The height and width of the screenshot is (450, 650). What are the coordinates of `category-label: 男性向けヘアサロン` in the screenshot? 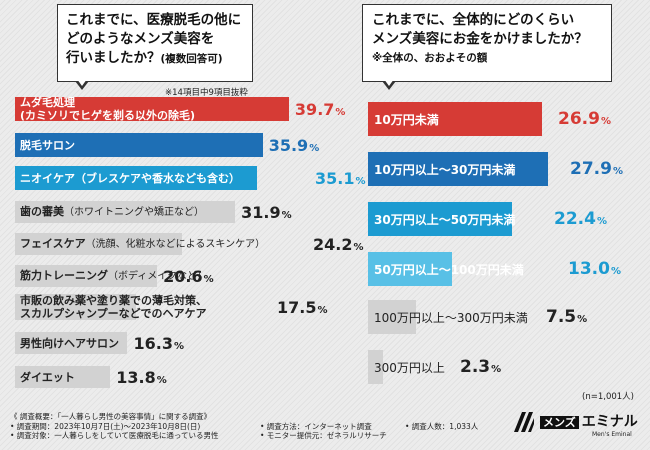 It's located at (69, 343).